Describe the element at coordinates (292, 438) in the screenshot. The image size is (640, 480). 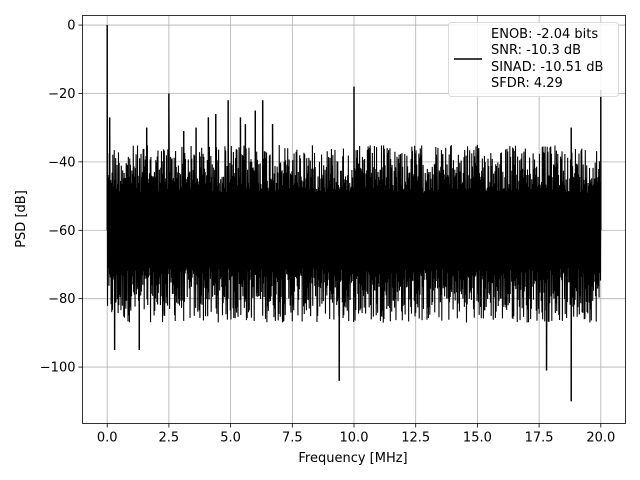
I see `x-tick-label: 7.5` at that location.